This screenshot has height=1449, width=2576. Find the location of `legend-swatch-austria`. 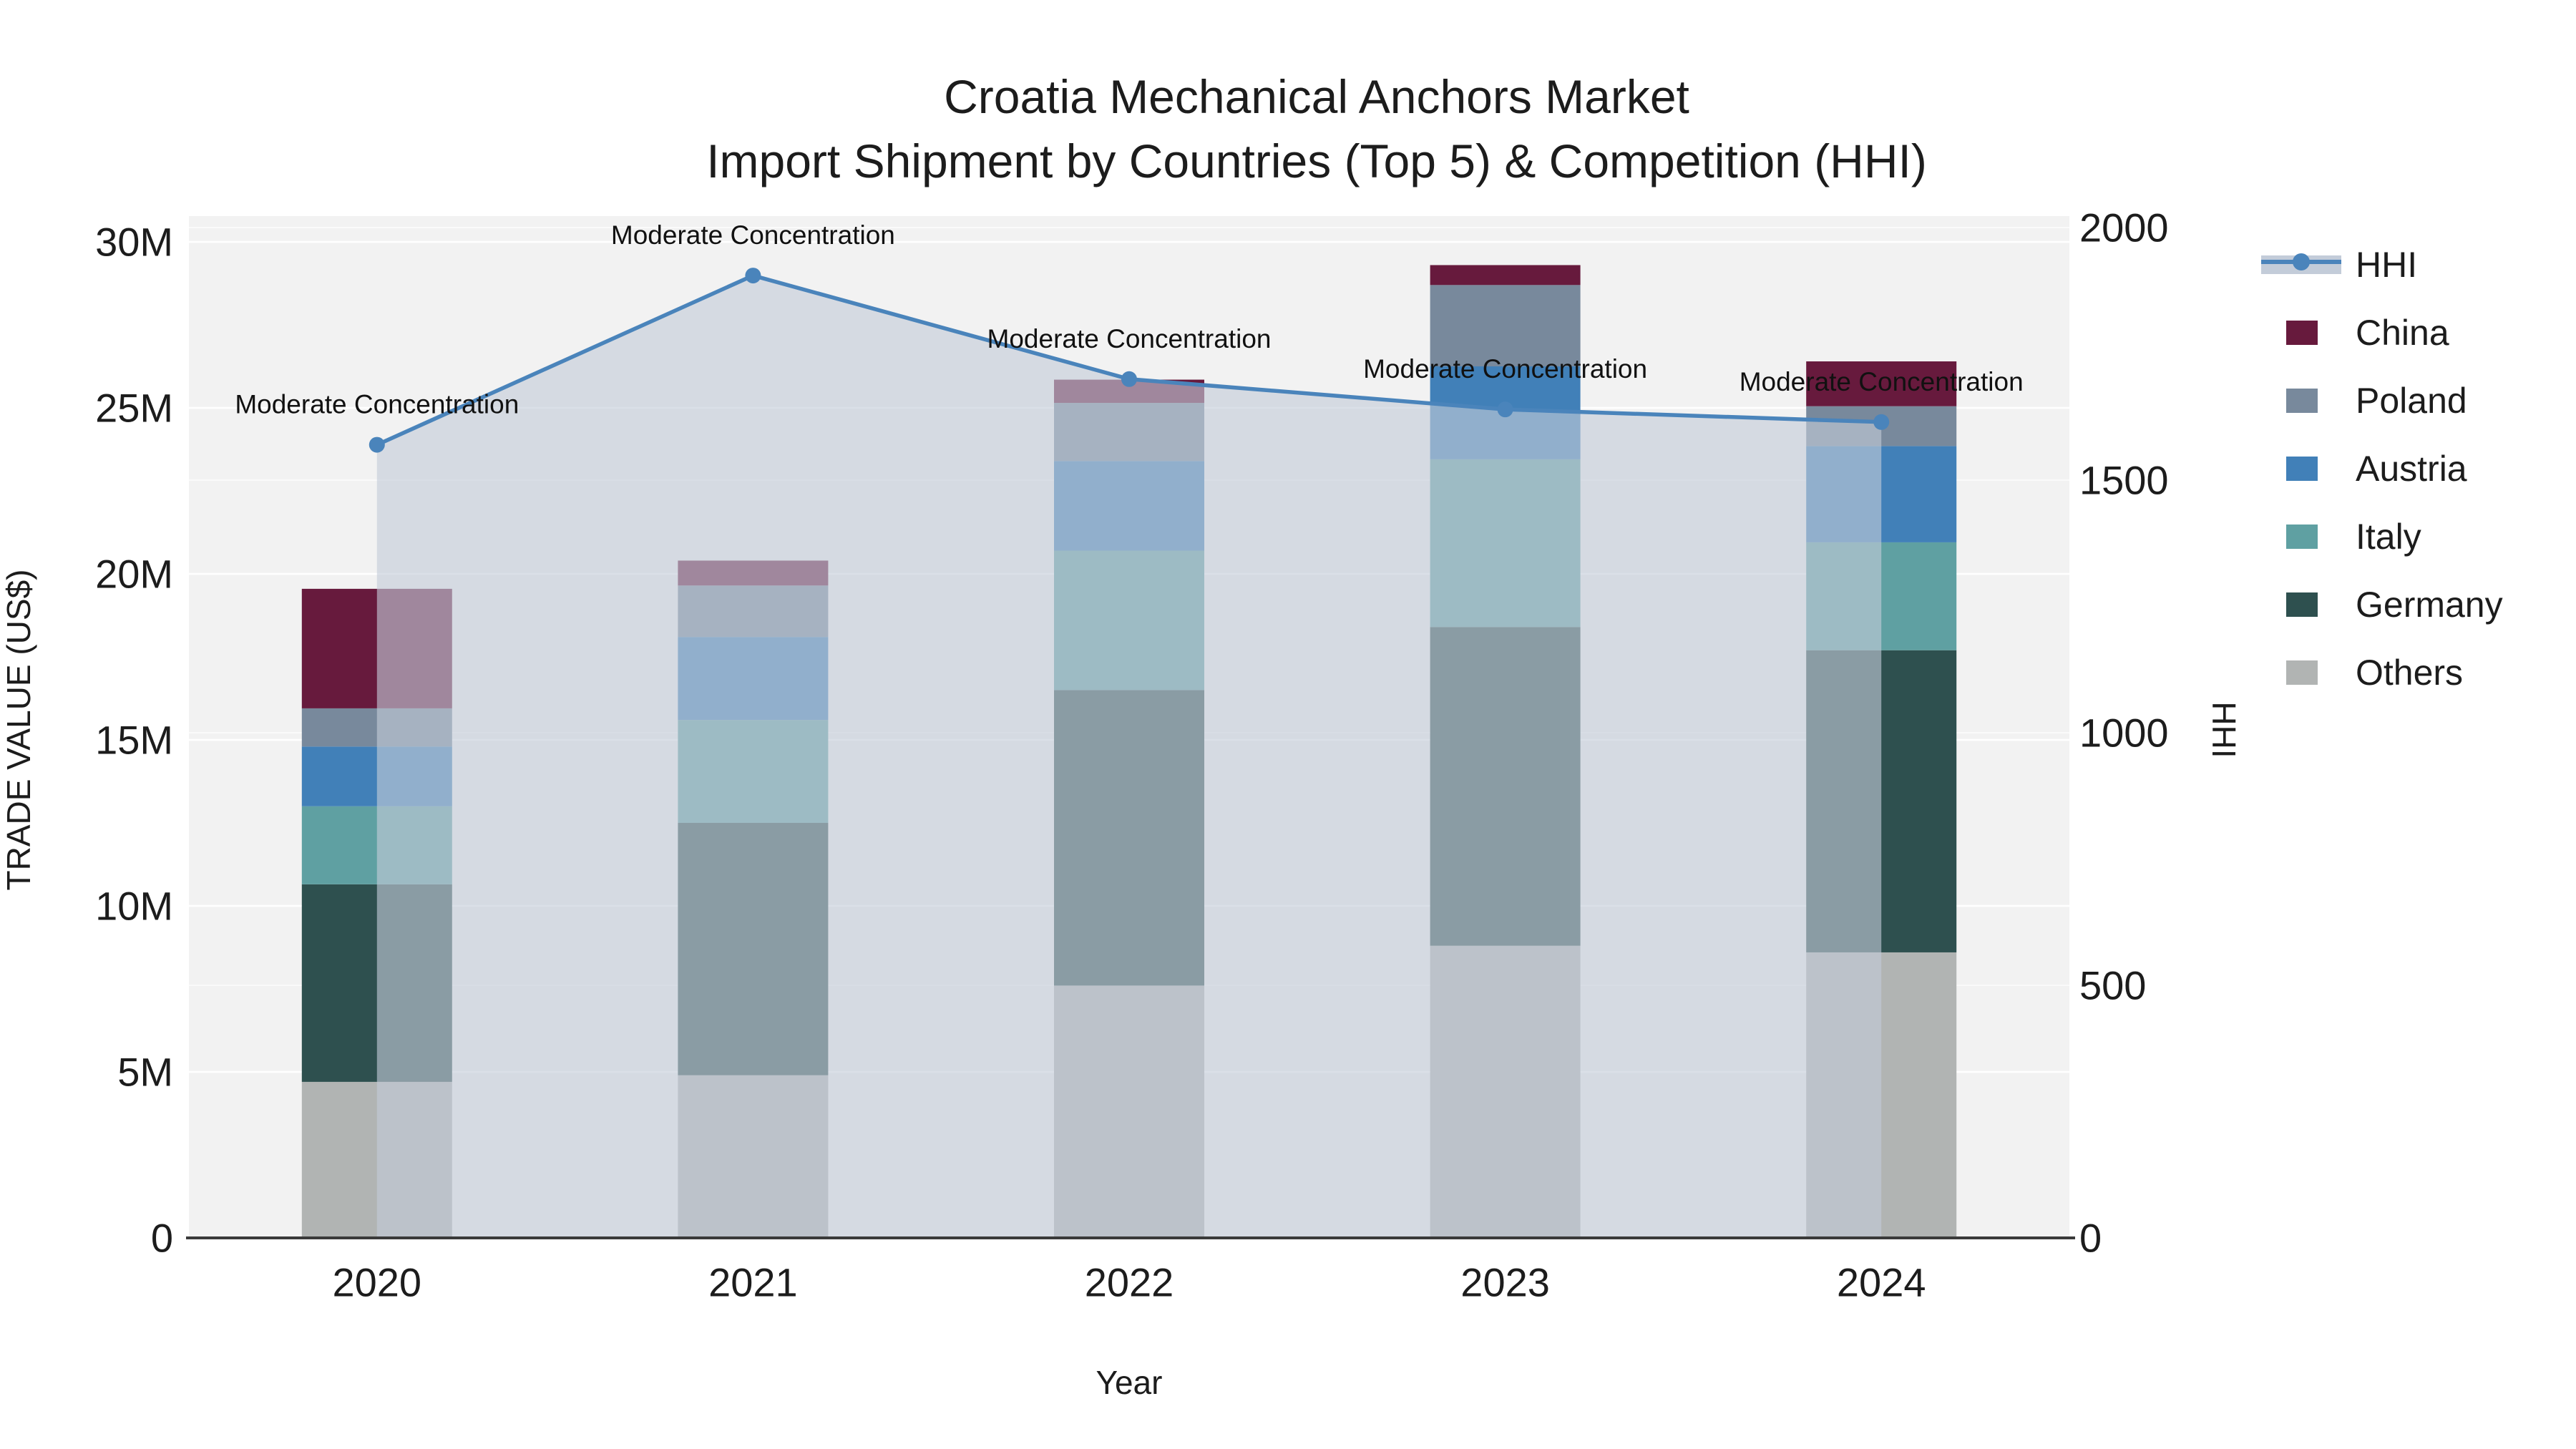

legend-swatch-austria is located at coordinates (2302, 469).